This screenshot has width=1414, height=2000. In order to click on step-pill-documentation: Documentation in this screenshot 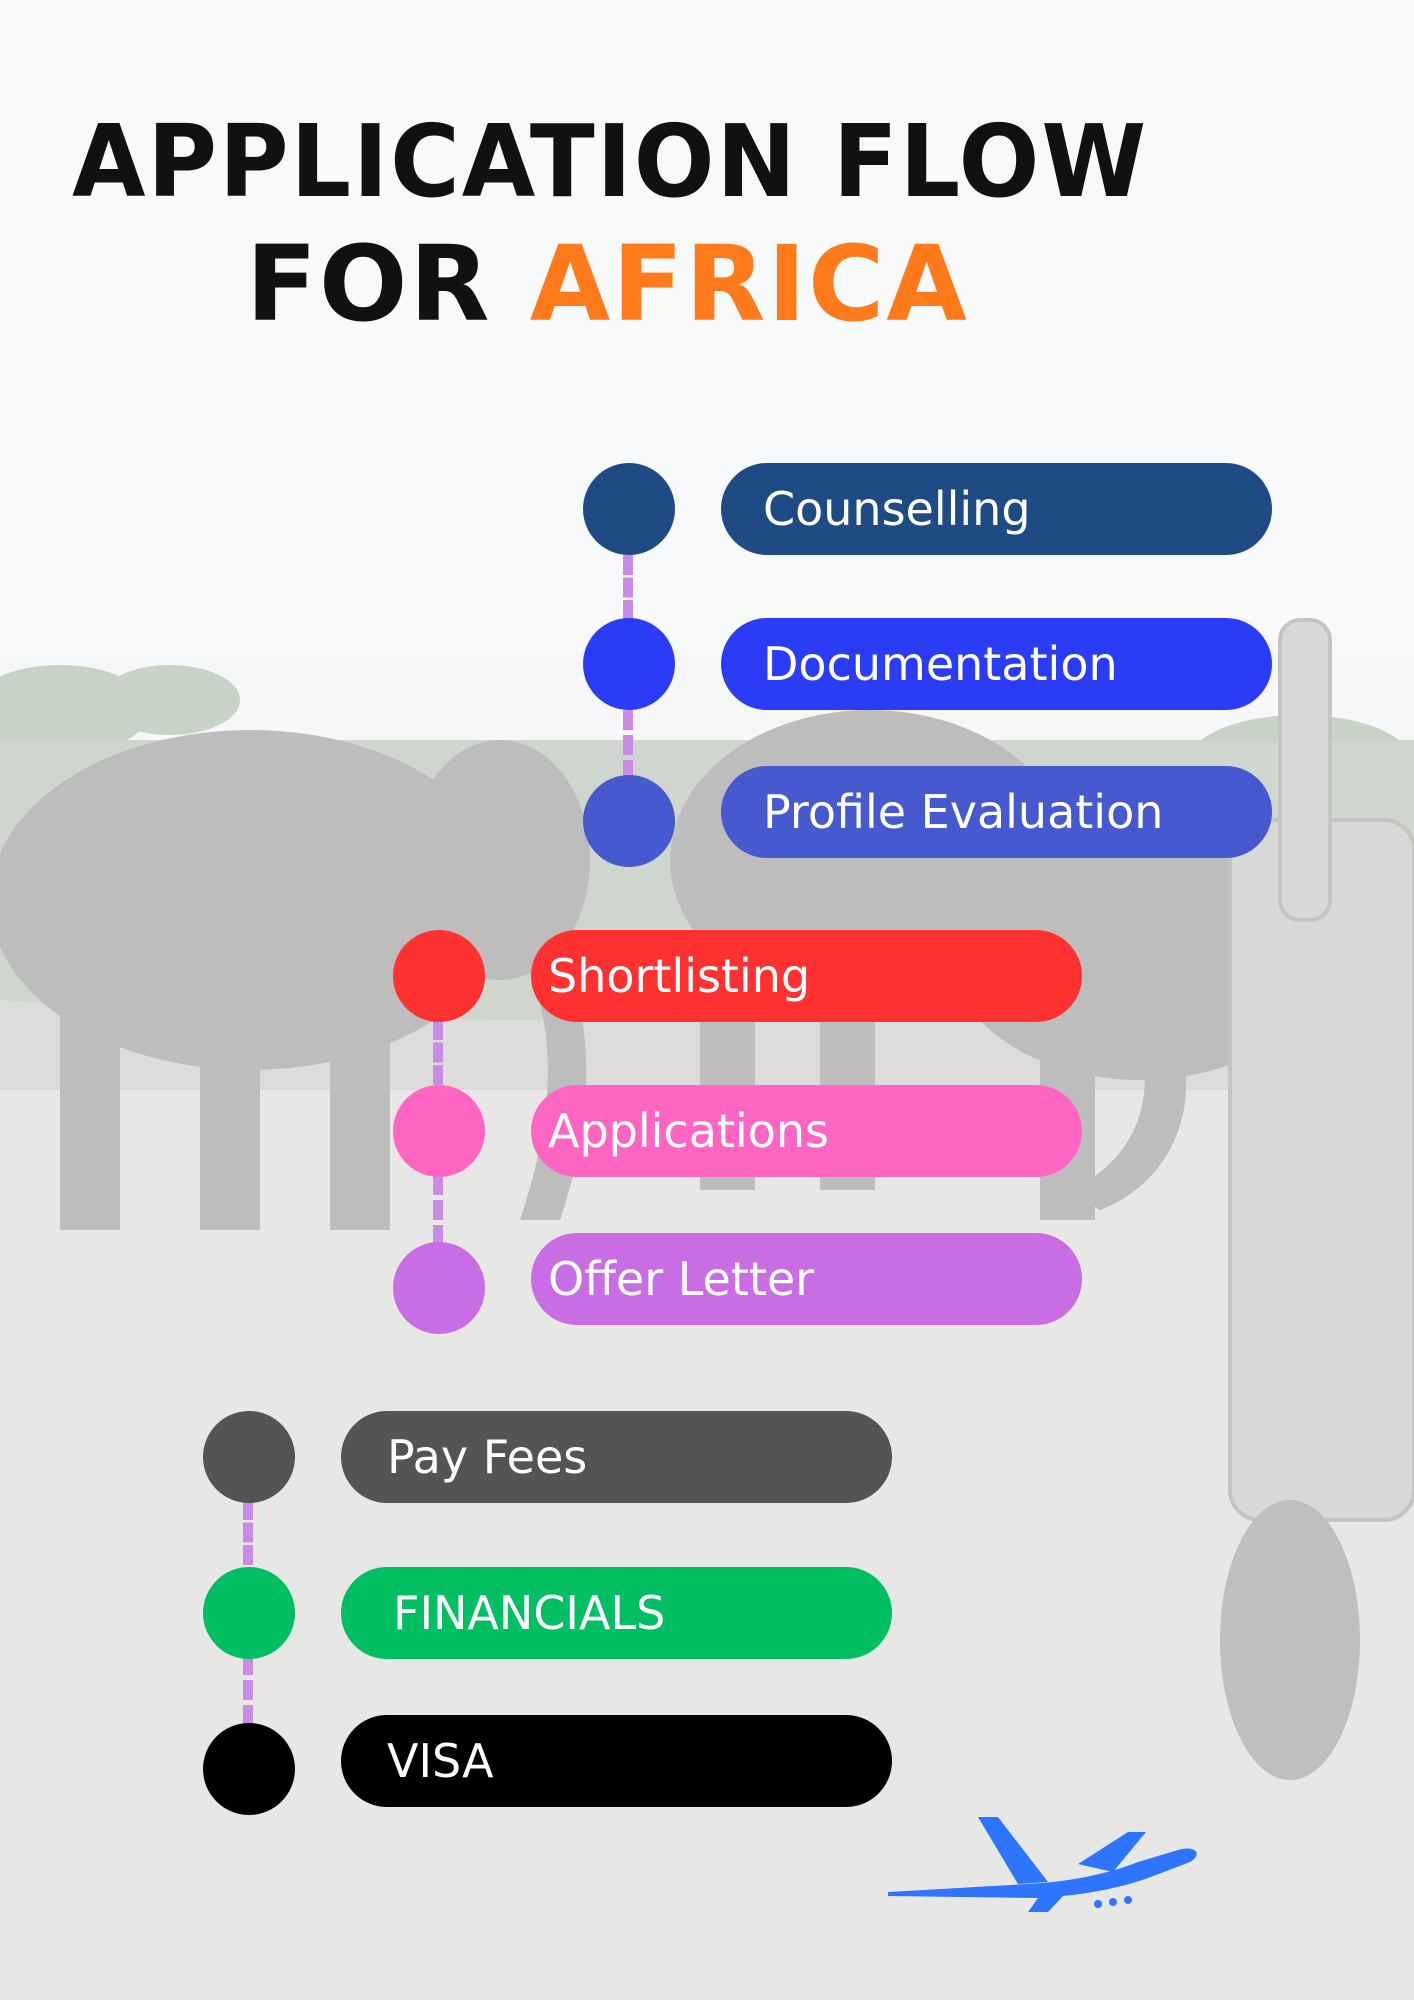, I will do `click(996, 664)`.